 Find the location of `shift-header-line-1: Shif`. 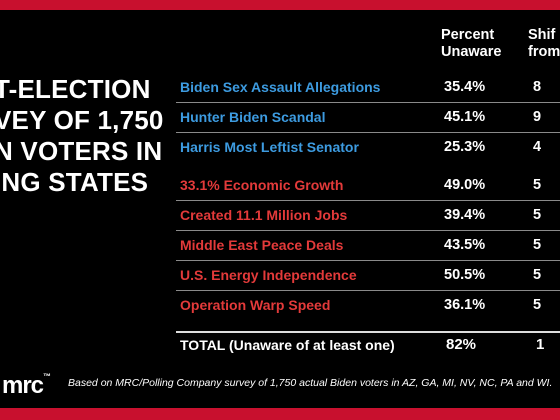

shift-header-line-1: Shif is located at coordinates (542, 35).